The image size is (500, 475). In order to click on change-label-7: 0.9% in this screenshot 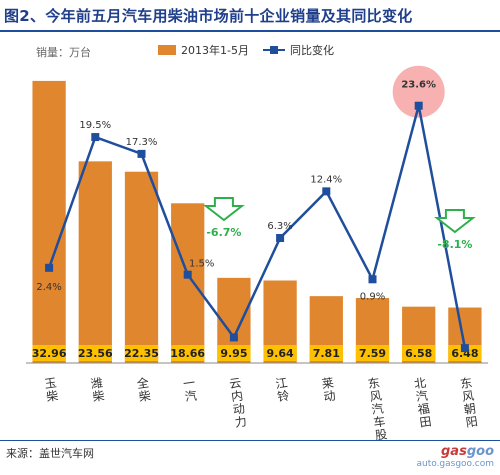, I will do `click(372, 296)`.